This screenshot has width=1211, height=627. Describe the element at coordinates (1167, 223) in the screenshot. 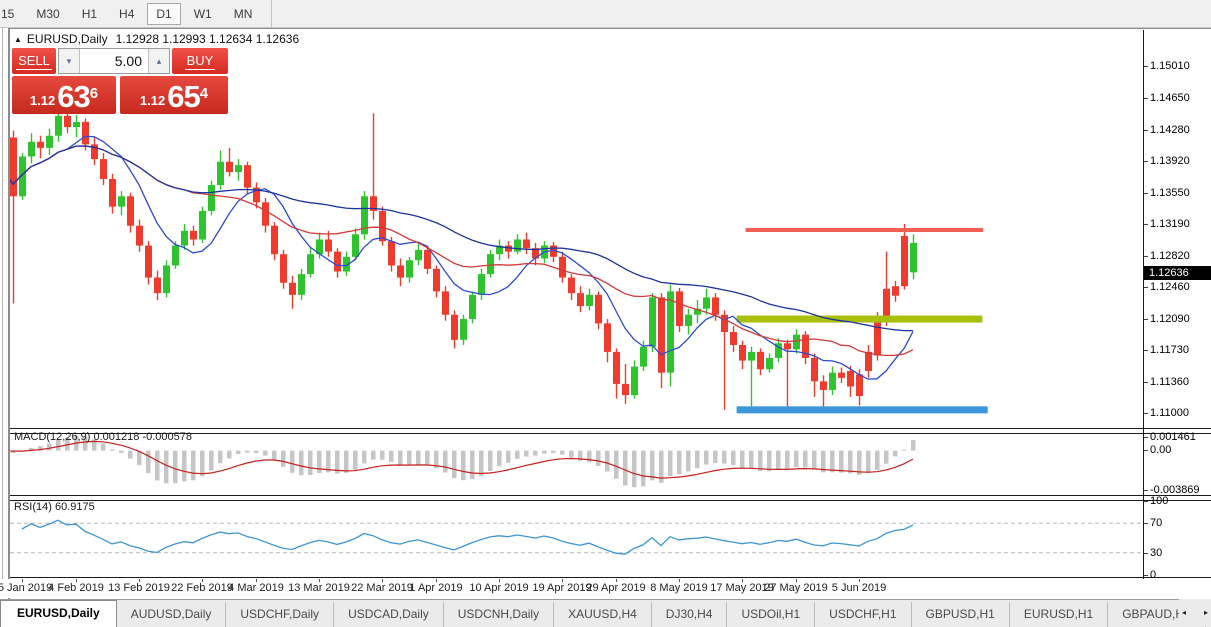

I see `price-tick-1.13190: 1.13190` at that location.